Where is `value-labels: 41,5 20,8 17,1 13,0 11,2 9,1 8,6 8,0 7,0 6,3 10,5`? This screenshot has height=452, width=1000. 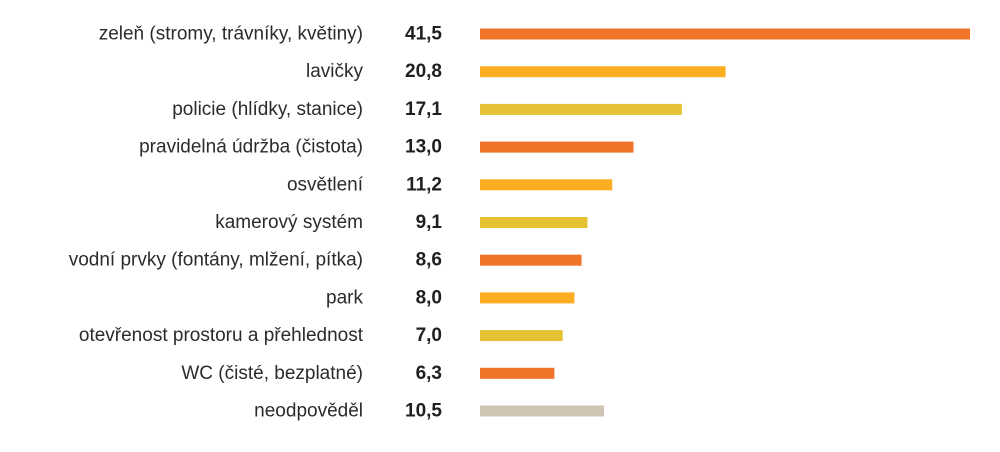
value-labels: 41,5 20,8 17,1 13,0 11,2 9,1 8,6 8,0 7,0 6,3 10,5 is located at coordinates (423, 223).